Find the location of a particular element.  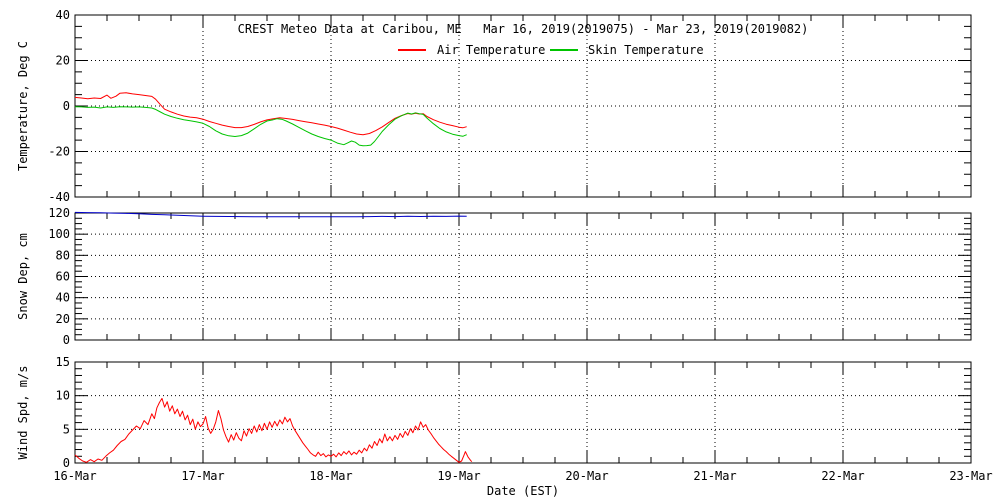

y-tick-label: 120 is located at coordinates (59, 213).